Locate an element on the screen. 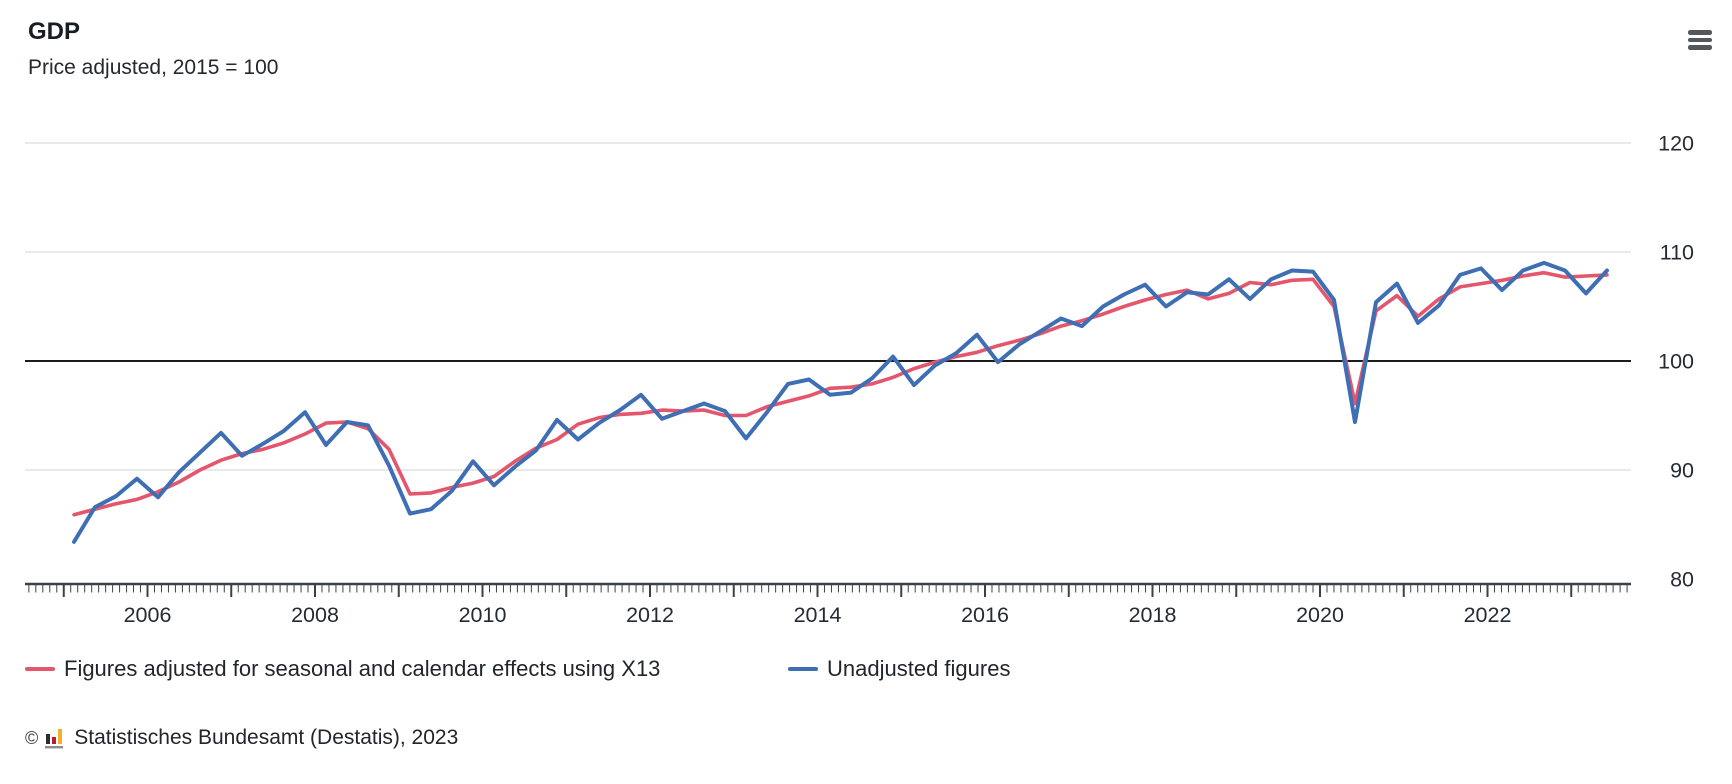 The width and height of the screenshot is (1732, 784). x-axis-label-2014: 2014 is located at coordinates (818, 615).